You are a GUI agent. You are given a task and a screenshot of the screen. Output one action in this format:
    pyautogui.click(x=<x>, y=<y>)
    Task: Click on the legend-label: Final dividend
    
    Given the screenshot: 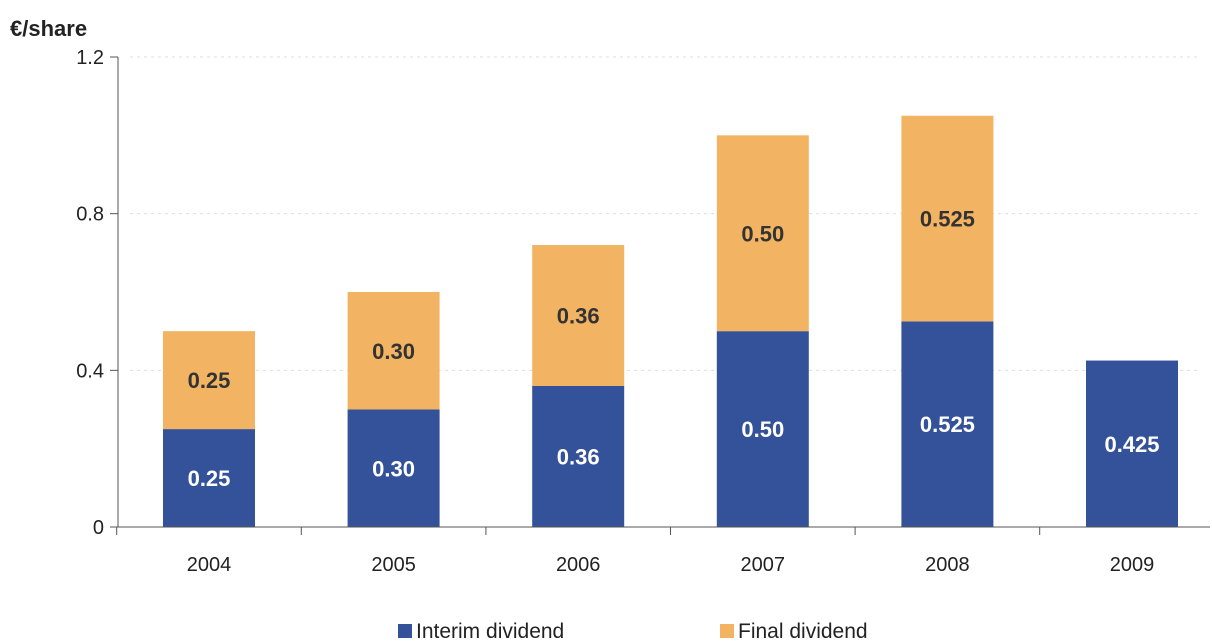 What is the action you would take?
    pyautogui.click(x=803, y=630)
    